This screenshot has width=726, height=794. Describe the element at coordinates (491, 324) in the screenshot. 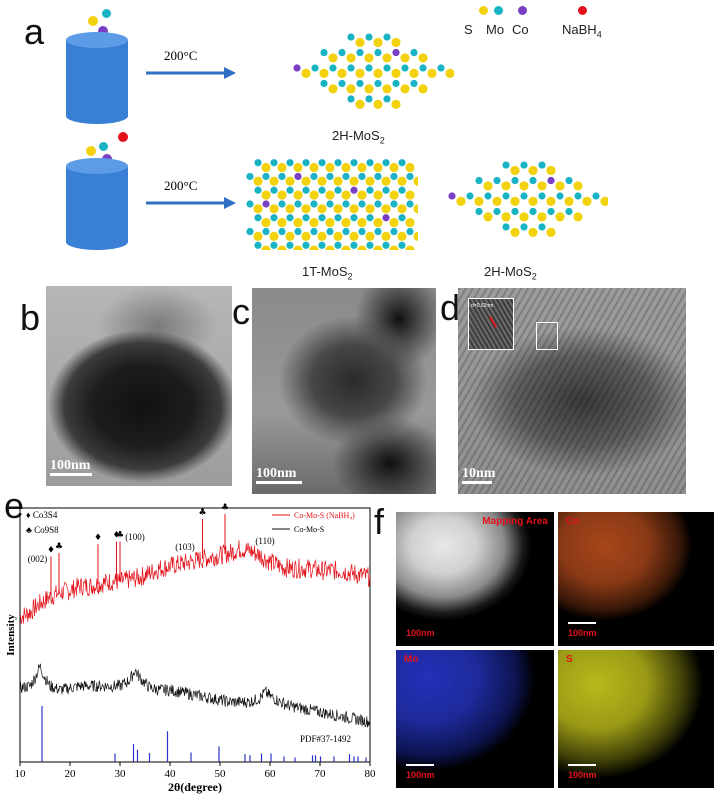

I see `hrtem-inset: d=0.62nm` at that location.